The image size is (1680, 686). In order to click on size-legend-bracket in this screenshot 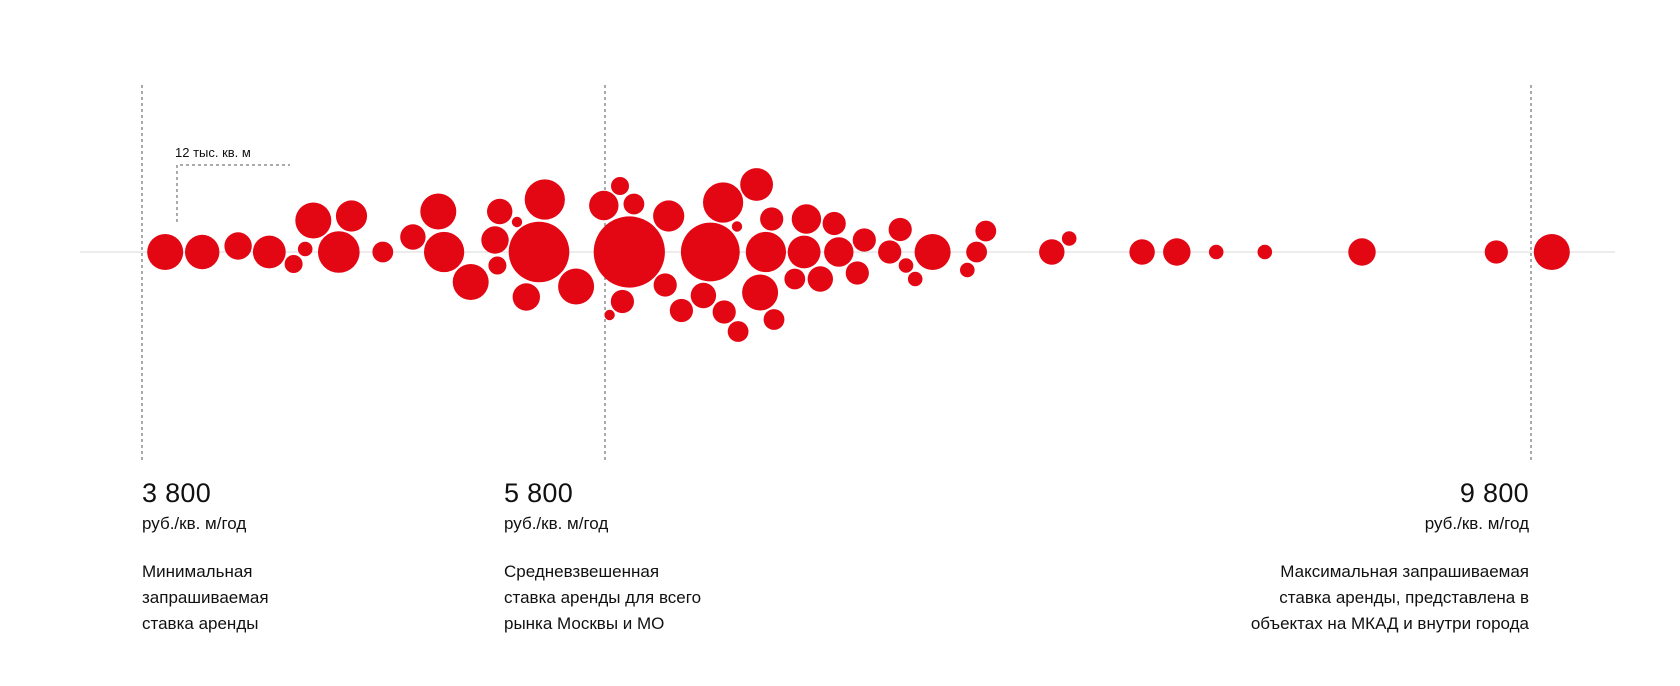, I will do `click(233, 193)`.